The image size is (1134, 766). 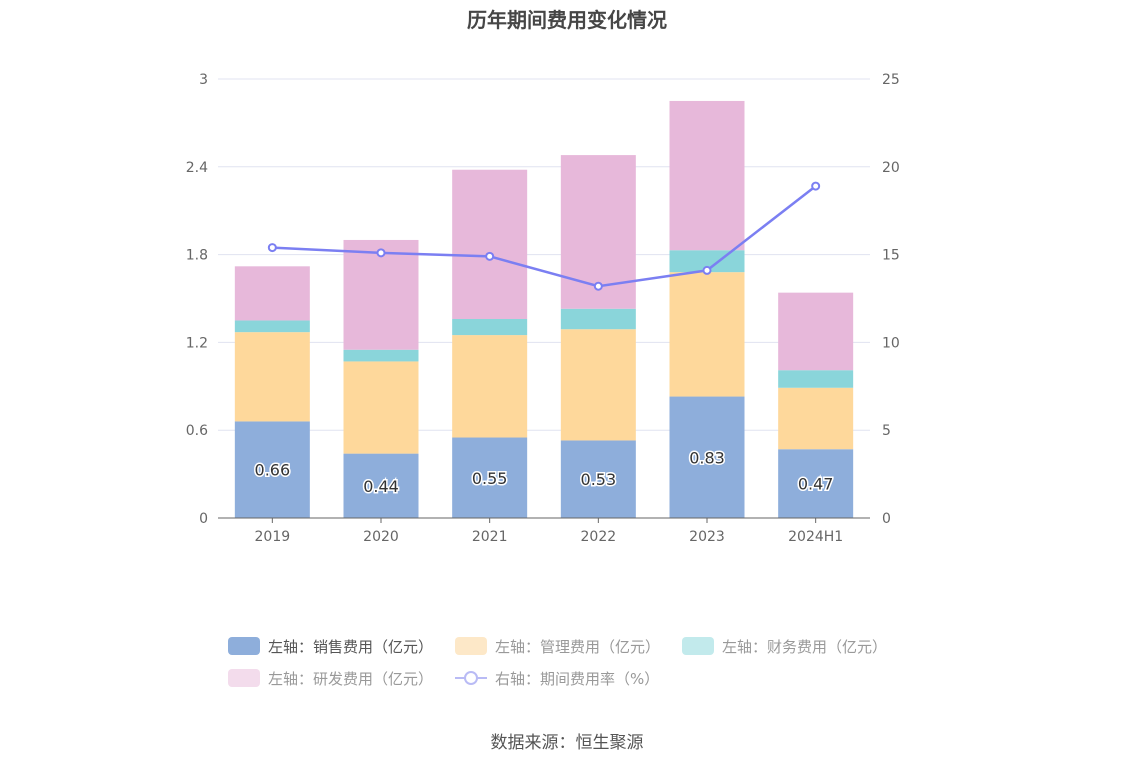 I want to click on data-source: 数据来源：恒生聚源, so click(x=567, y=743).